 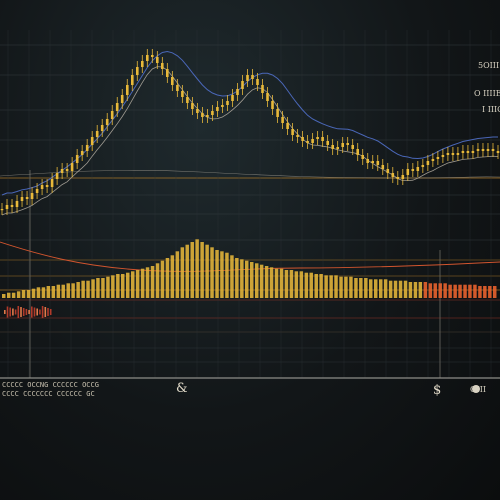 I want to click on volume-bars, so click(x=249, y=268).